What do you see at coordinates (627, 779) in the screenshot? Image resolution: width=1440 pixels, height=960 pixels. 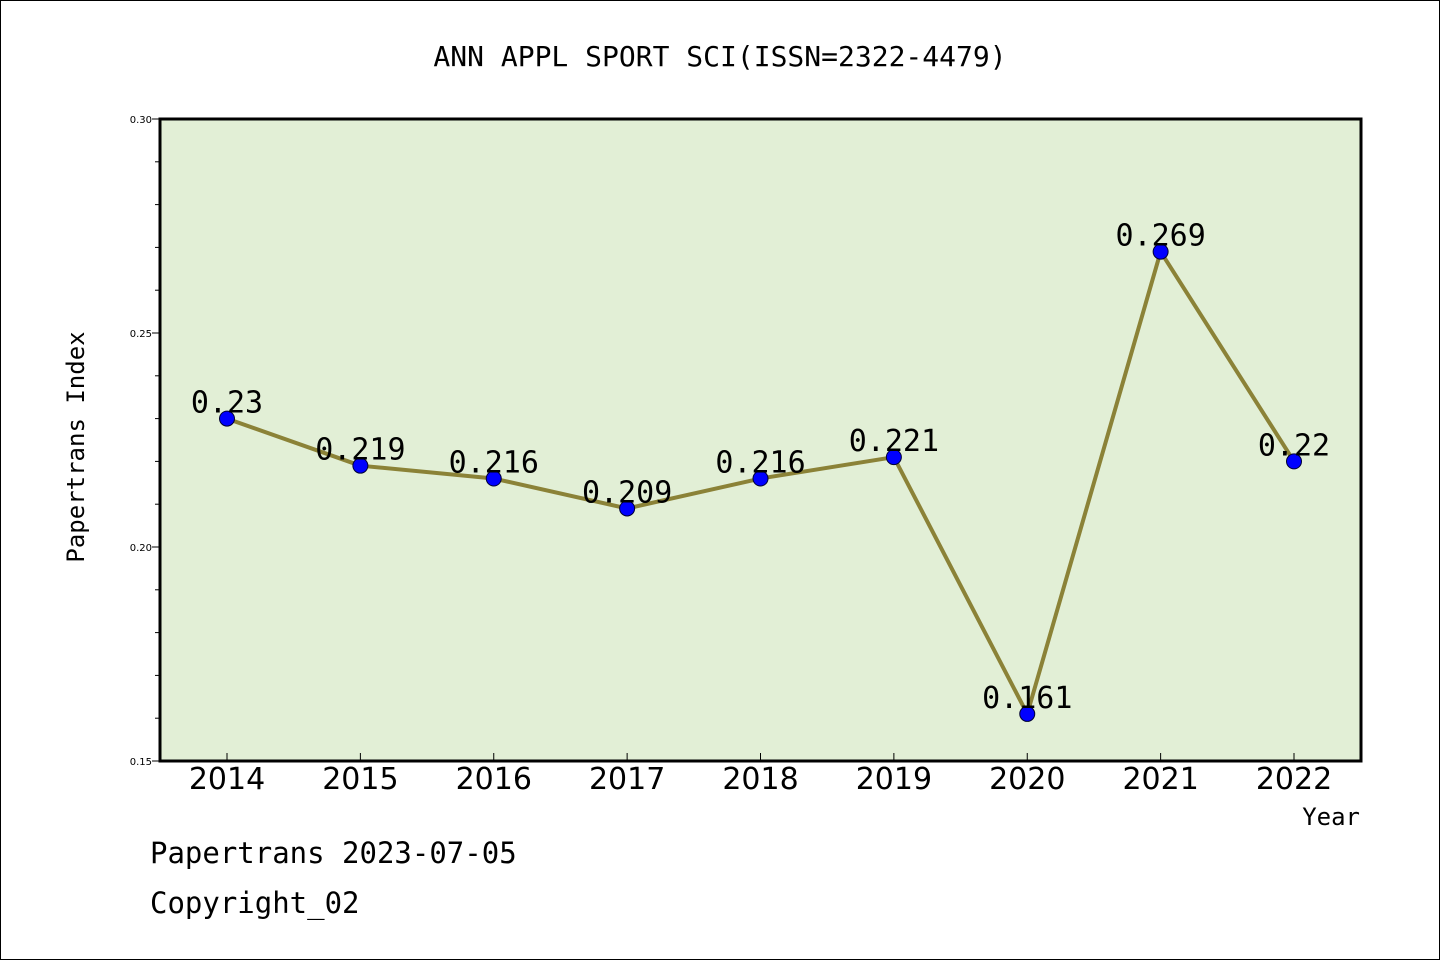 I see `x-tick-label: 2017` at bounding box center [627, 779].